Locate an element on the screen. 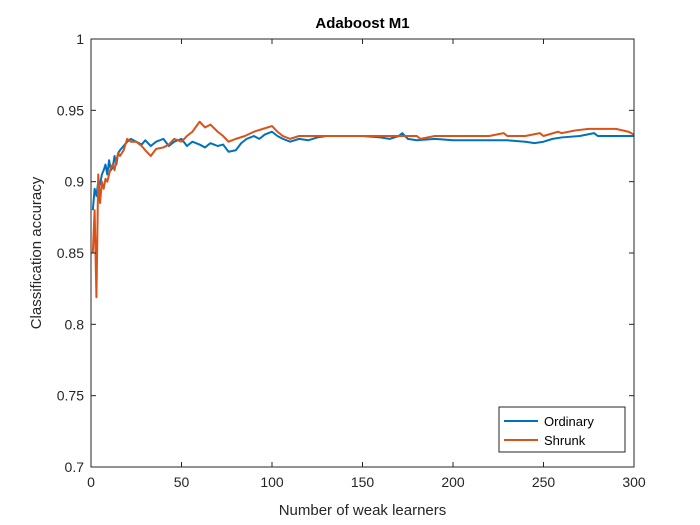 The width and height of the screenshot is (700, 525). legend-entry-ordinary: Ordinary is located at coordinates (569, 421).